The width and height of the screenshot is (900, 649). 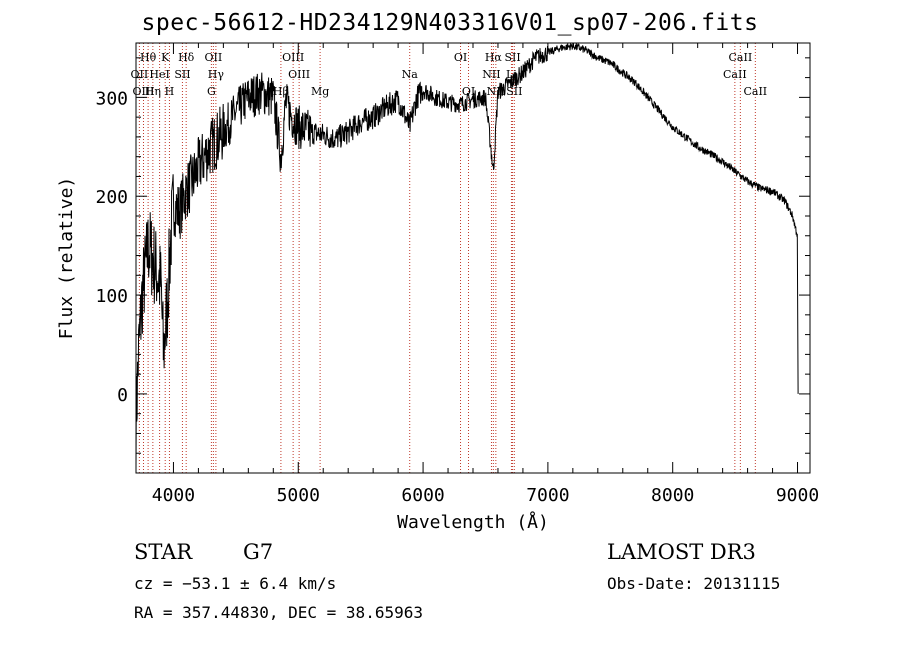 What do you see at coordinates (153, 91) in the screenshot?
I see `line-marker-label: Hη` at bounding box center [153, 91].